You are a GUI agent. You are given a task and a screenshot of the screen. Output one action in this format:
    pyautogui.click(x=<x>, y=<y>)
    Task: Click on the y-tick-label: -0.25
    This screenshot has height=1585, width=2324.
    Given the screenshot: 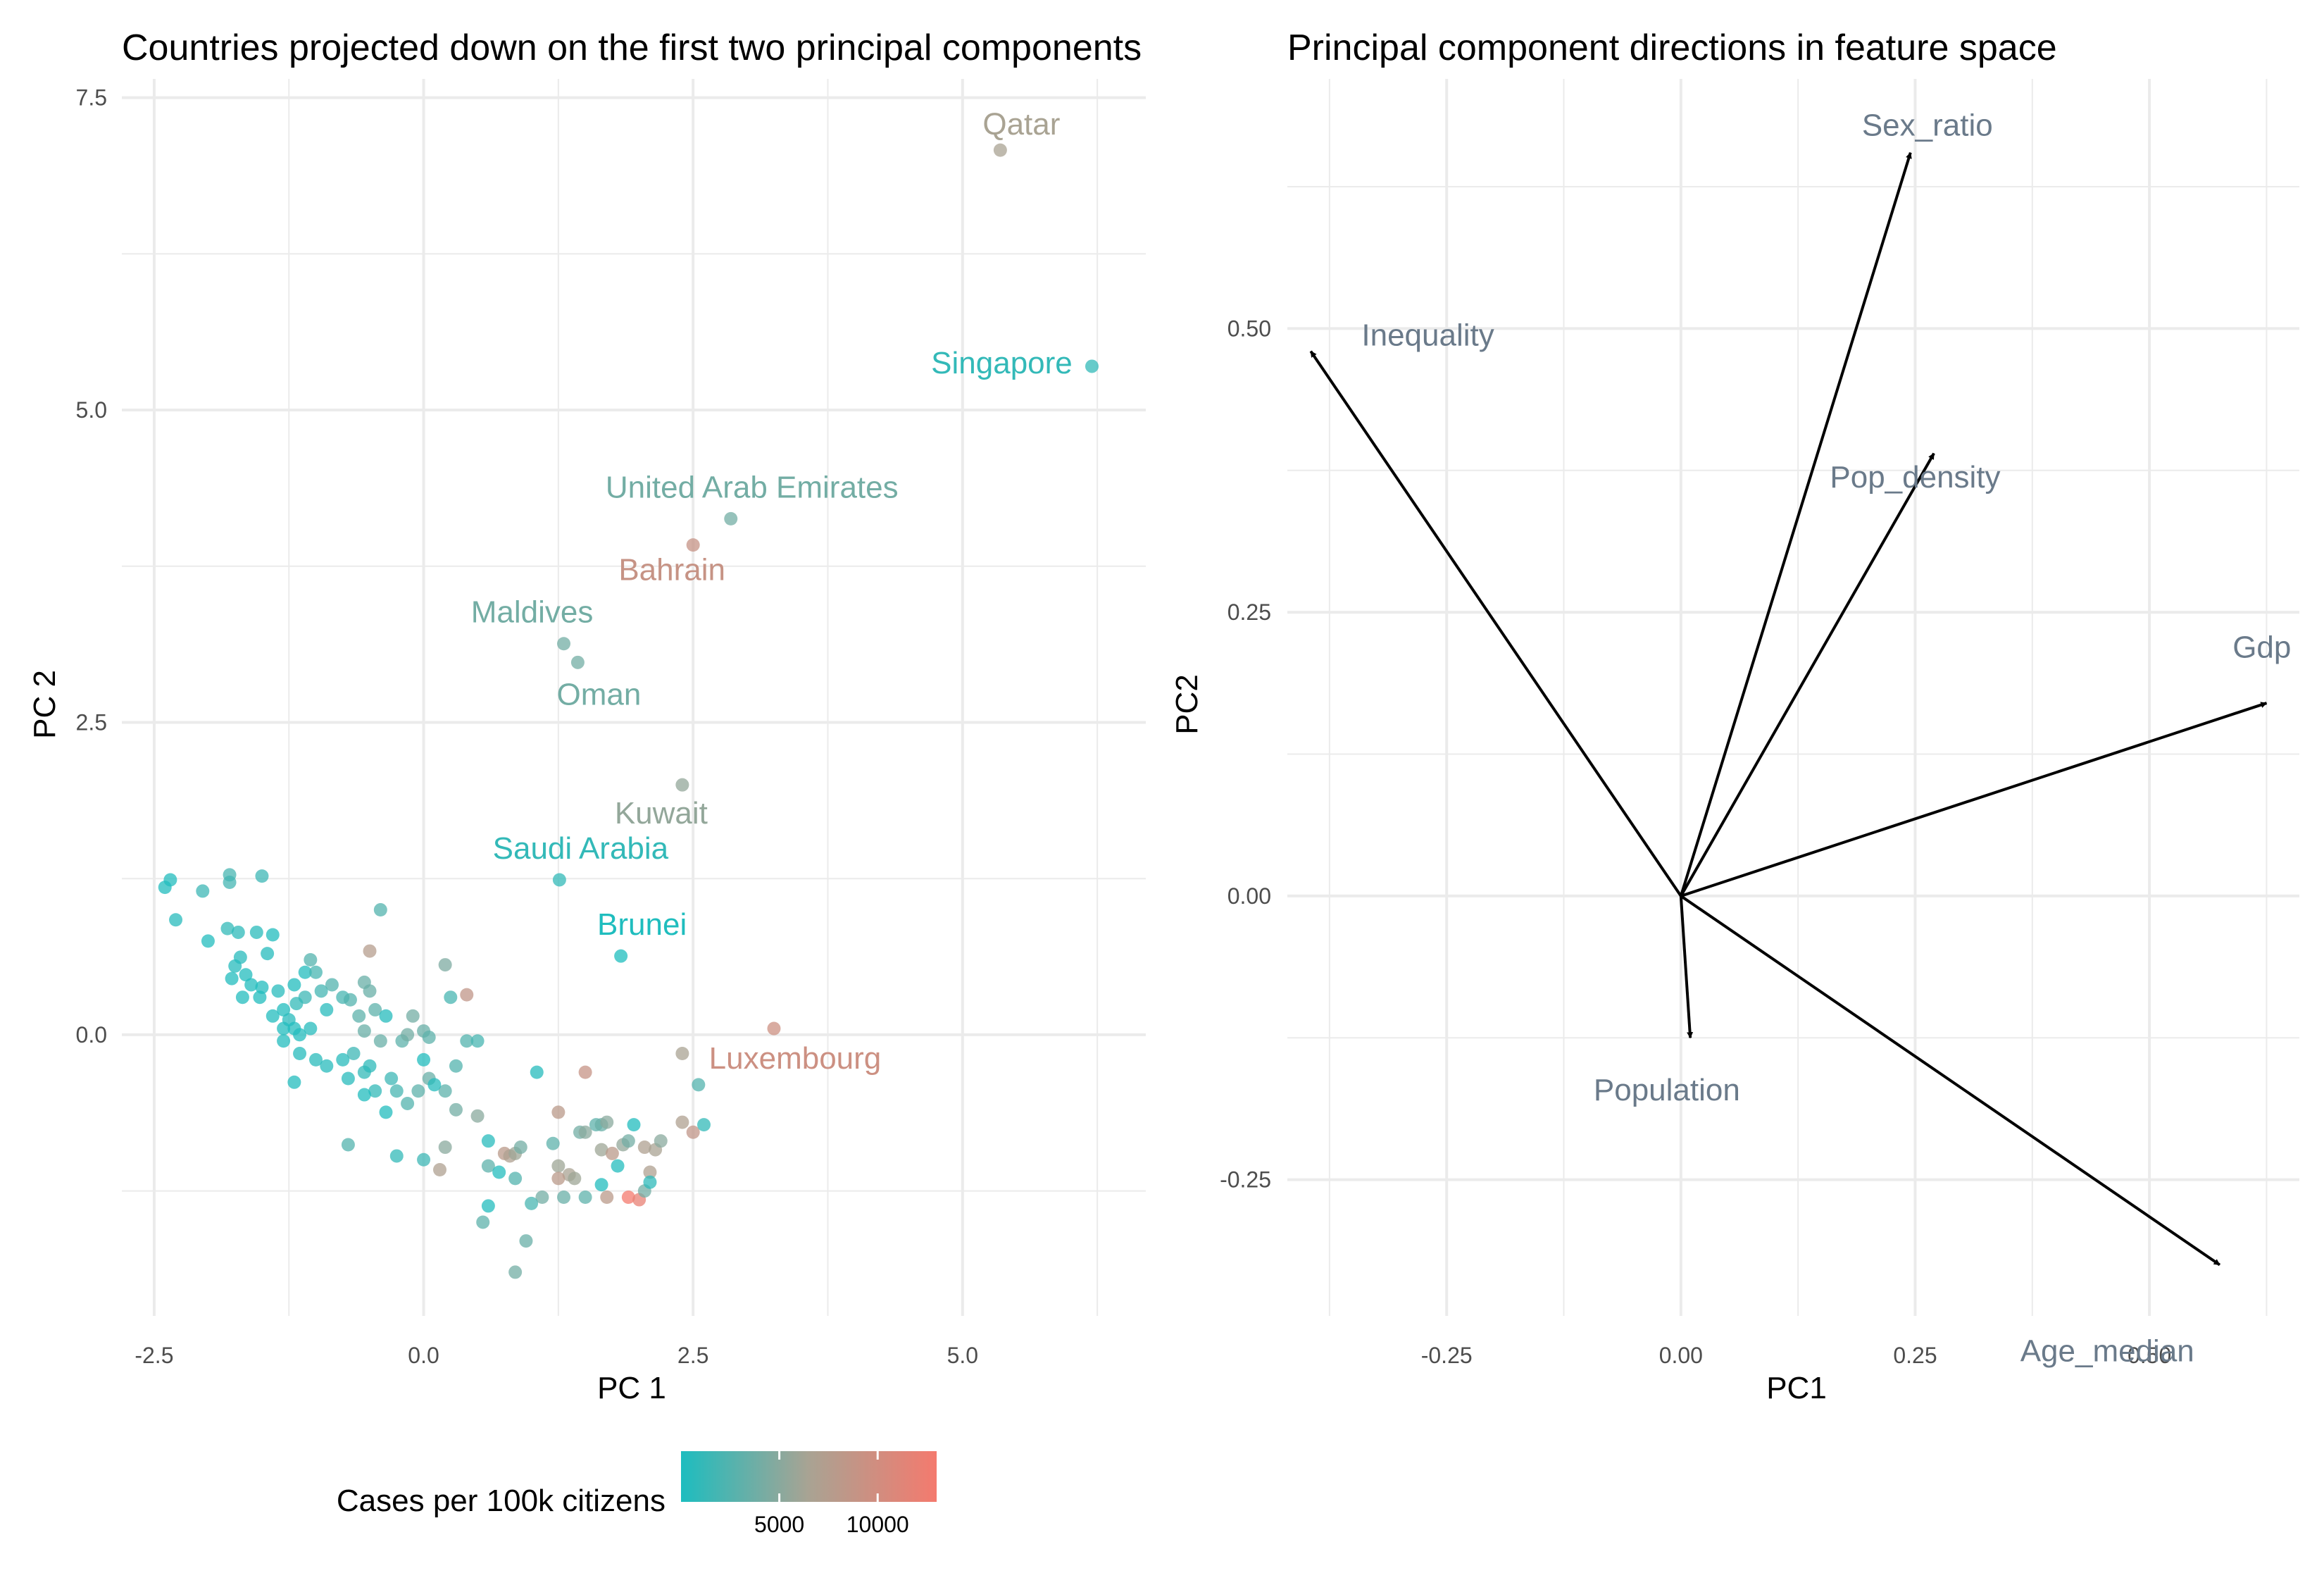 What is the action you would take?
    pyautogui.click(x=1245, y=1180)
    